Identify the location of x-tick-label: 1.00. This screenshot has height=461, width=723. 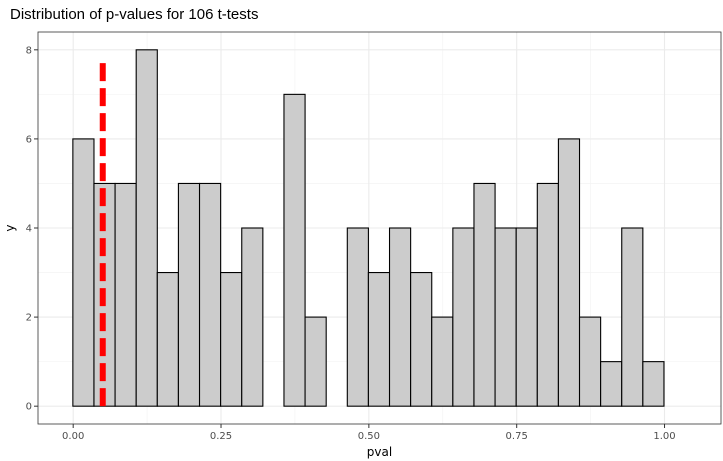
(664, 436).